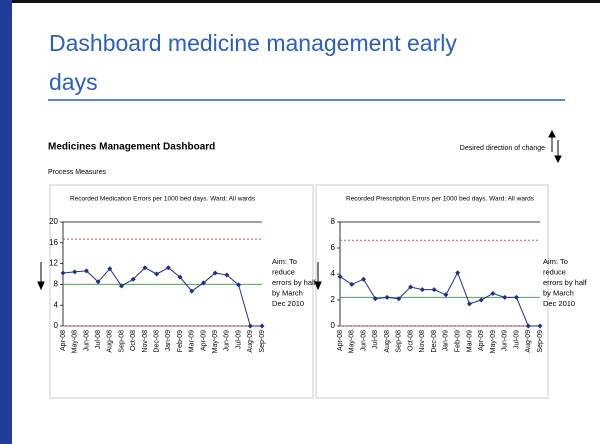 Image resolution: width=600 pixels, height=444 pixels. Describe the element at coordinates (284, 261) in the screenshot. I see `aim-annotation: Aim: To` at that location.